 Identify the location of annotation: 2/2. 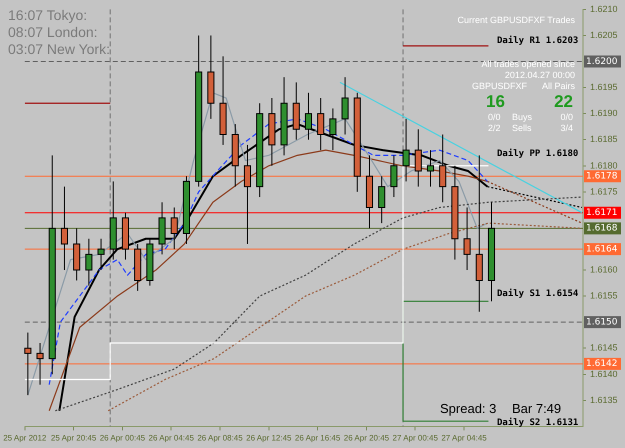
(494, 128).